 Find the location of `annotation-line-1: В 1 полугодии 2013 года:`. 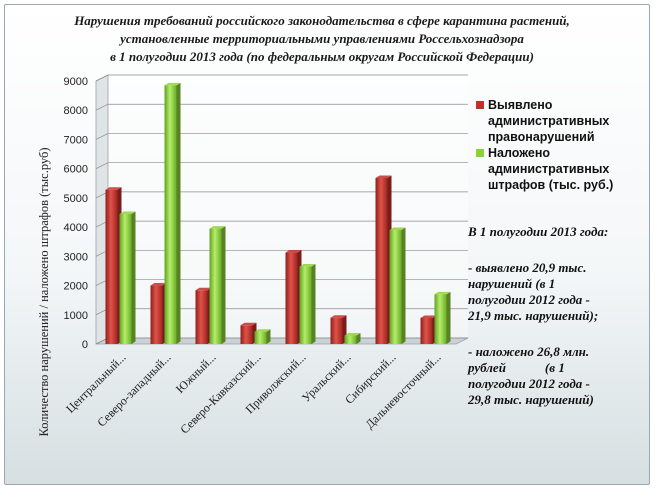

annotation-line-1: В 1 полугодии 2013 года: is located at coordinates (537, 231).